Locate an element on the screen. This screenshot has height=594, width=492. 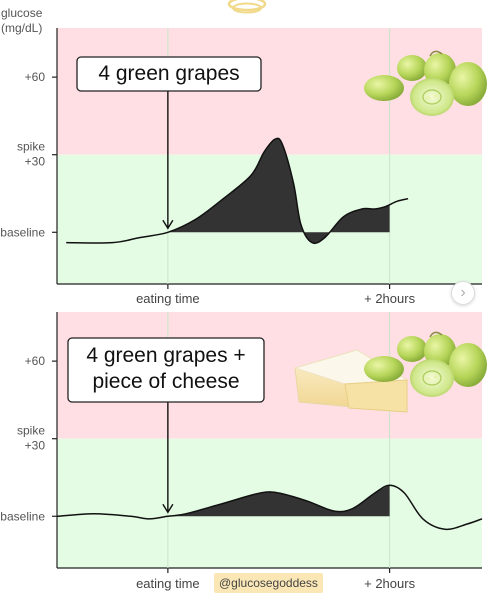
y-axis-label-unit: (mg/dL) is located at coordinates (21, 28).